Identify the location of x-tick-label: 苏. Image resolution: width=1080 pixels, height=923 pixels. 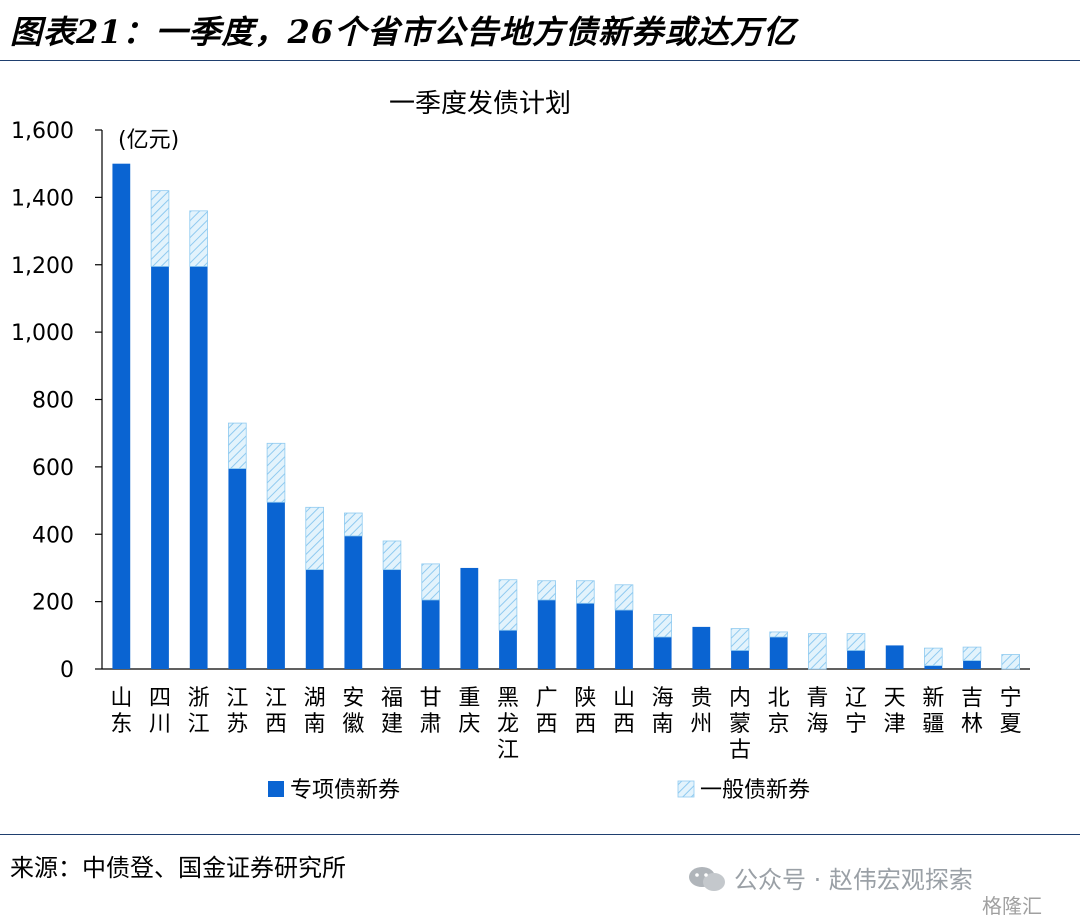
(237, 724).